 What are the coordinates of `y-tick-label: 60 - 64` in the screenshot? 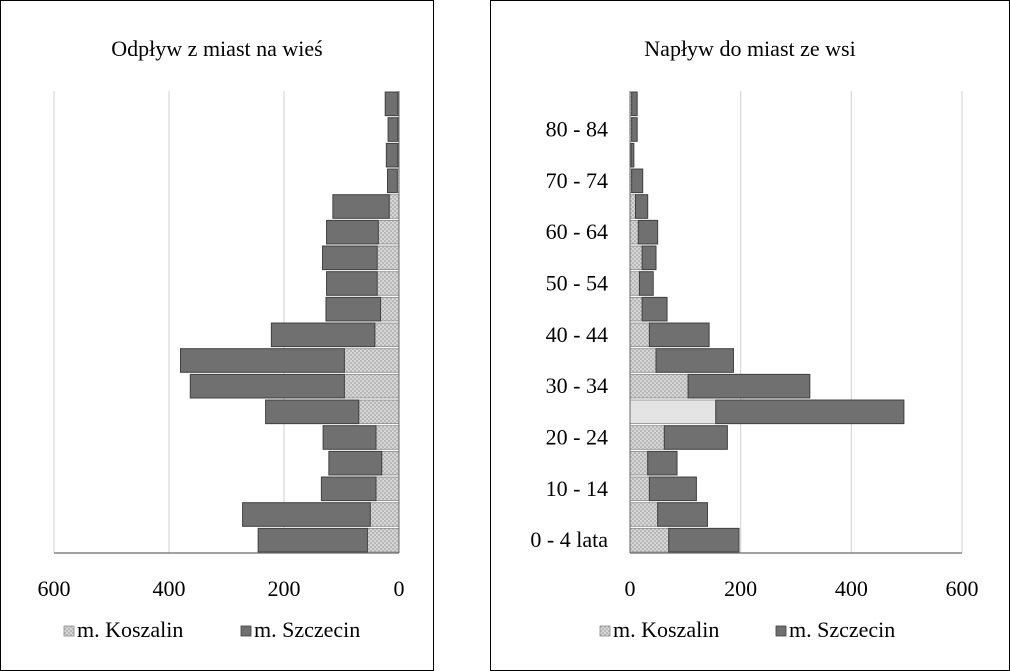 It's located at (577, 231).